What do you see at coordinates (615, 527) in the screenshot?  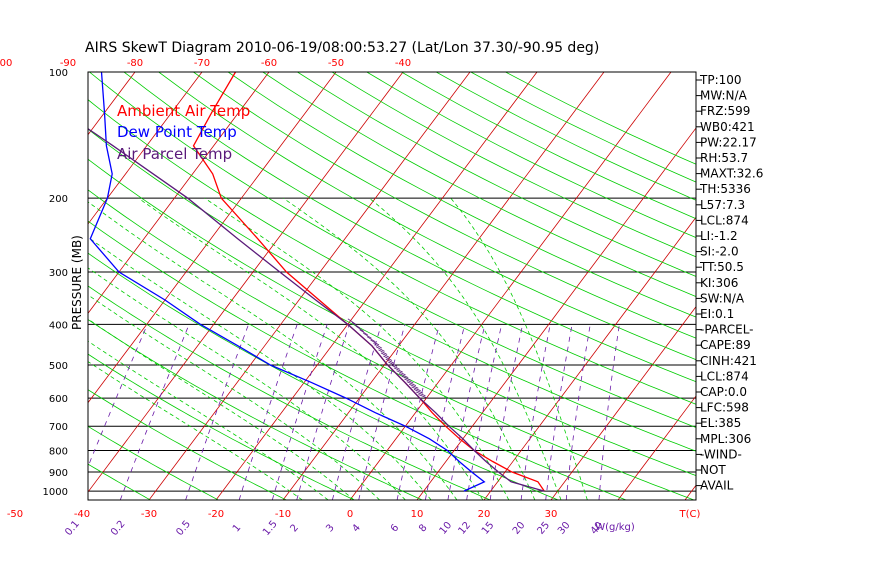 I see `mixing-ratio-unit-label: W(g/kg)` at bounding box center [615, 527].